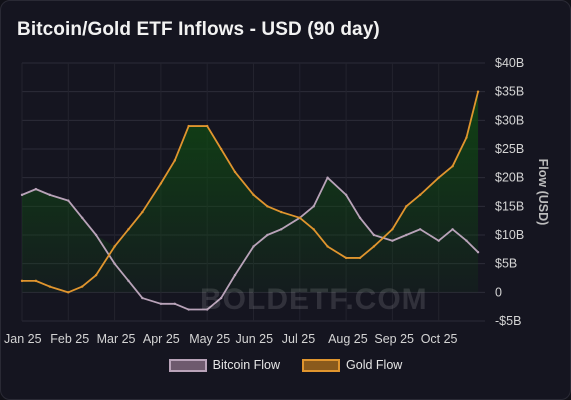  What do you see at coordinates (543, 192) in the screenshot?
I see `y-axis-title: Flow (USD)` at bounding box center [543, 192].